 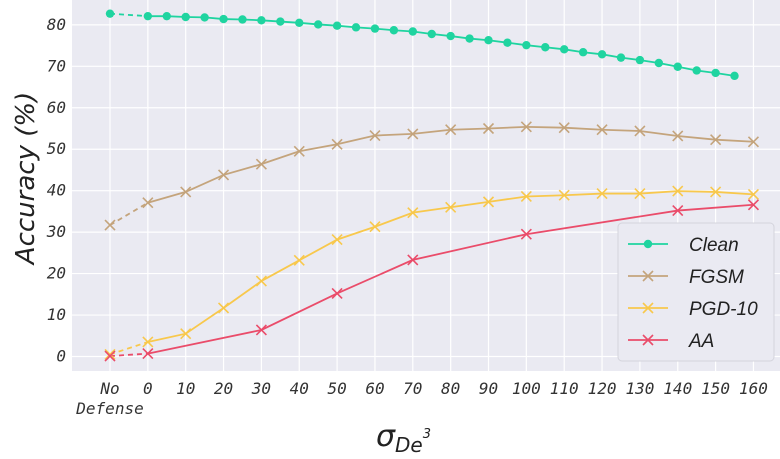 What do you see at coordinates (723, 309) in the screenshot?
I see `legend-label: PGD-10` at bounding box center [723, 309].